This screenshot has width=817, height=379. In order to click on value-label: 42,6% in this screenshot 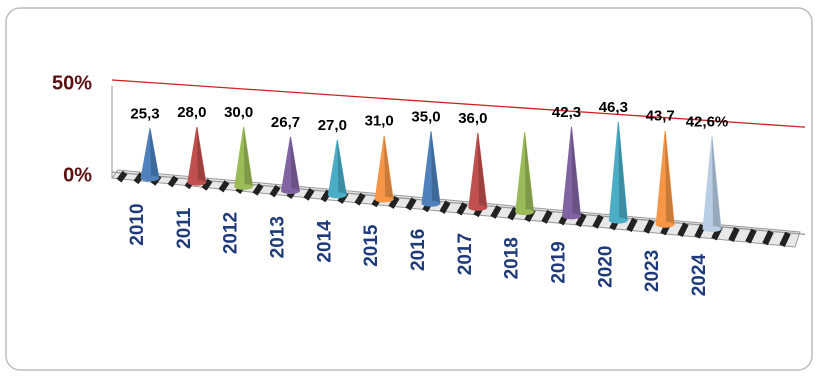, I will do `click(707, 121)`.